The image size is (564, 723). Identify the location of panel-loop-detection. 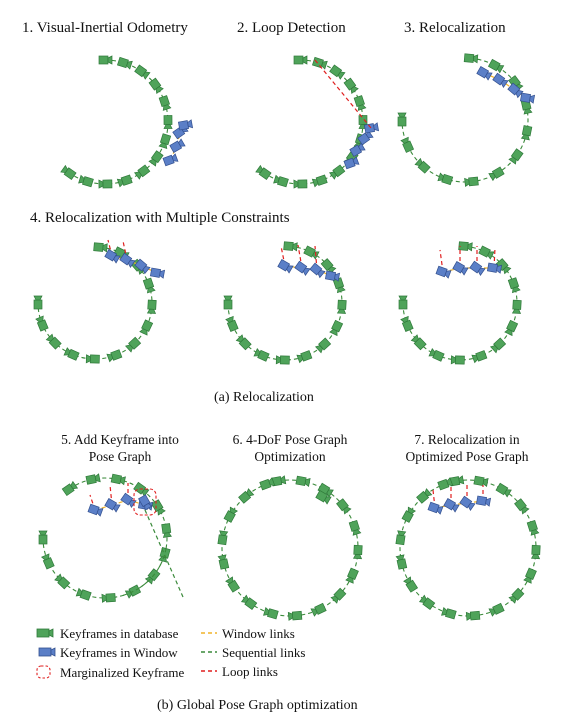
(317, 122).